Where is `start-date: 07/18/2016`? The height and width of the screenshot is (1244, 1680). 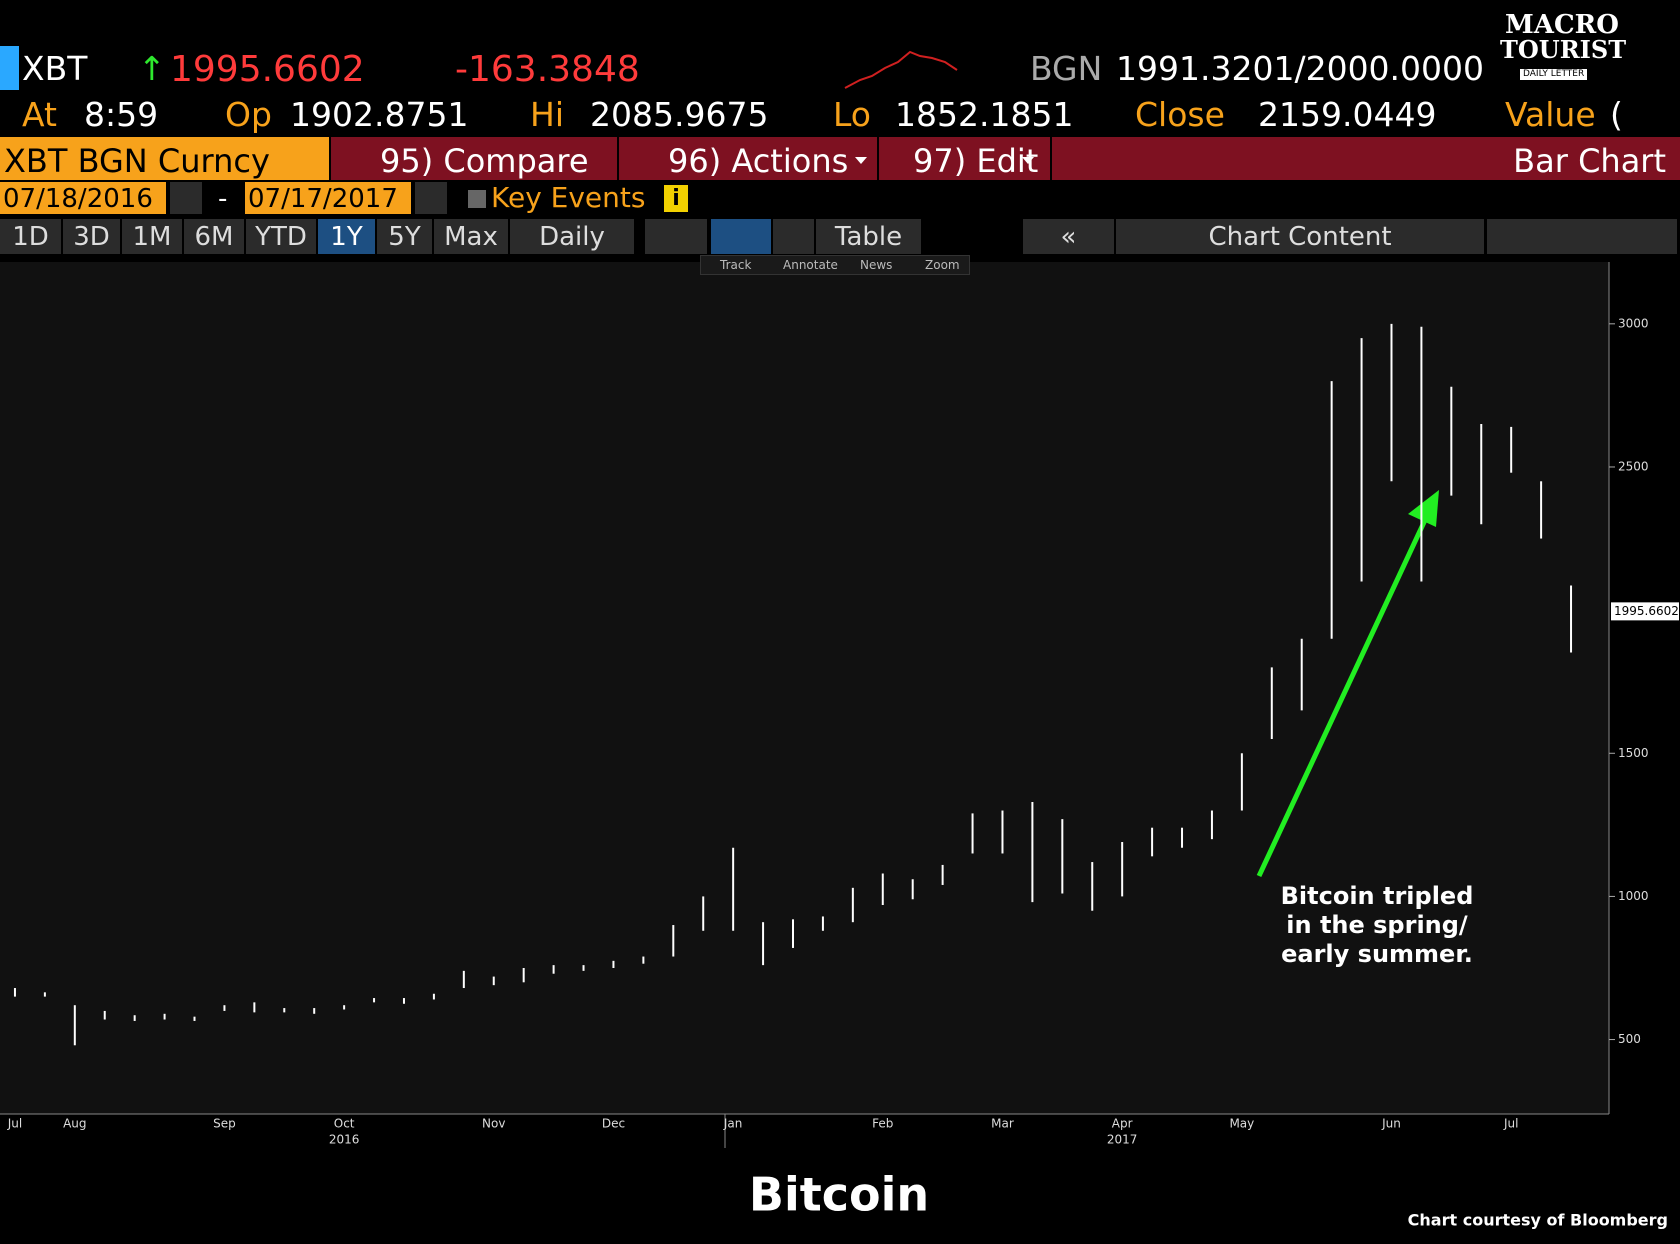
start-date: 07/18/2016 is located at coordinates (78, 199).